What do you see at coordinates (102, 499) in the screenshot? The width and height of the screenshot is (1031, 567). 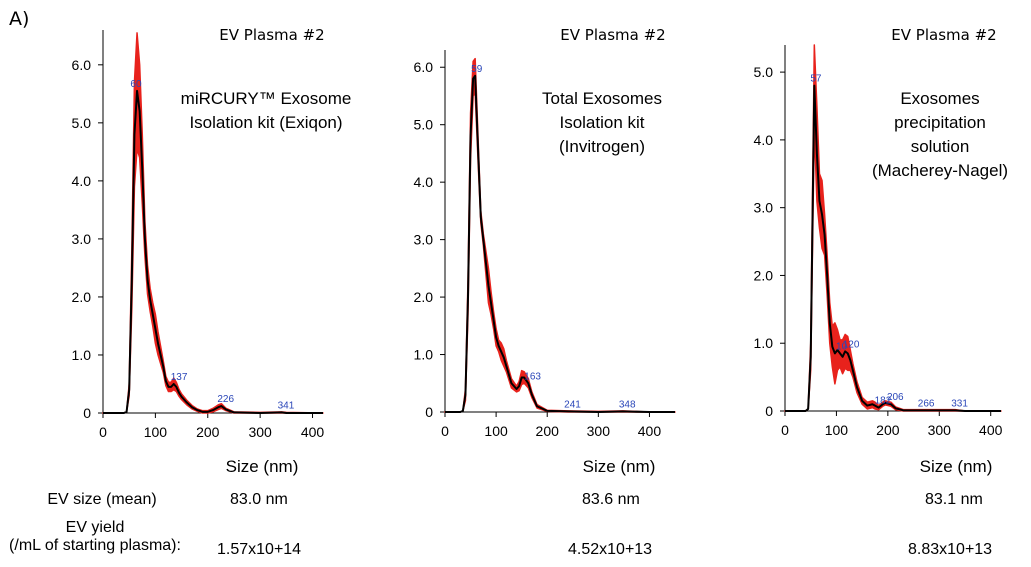 I see `size-row-label: EV size (mean)` at bounding box center [102, 499].